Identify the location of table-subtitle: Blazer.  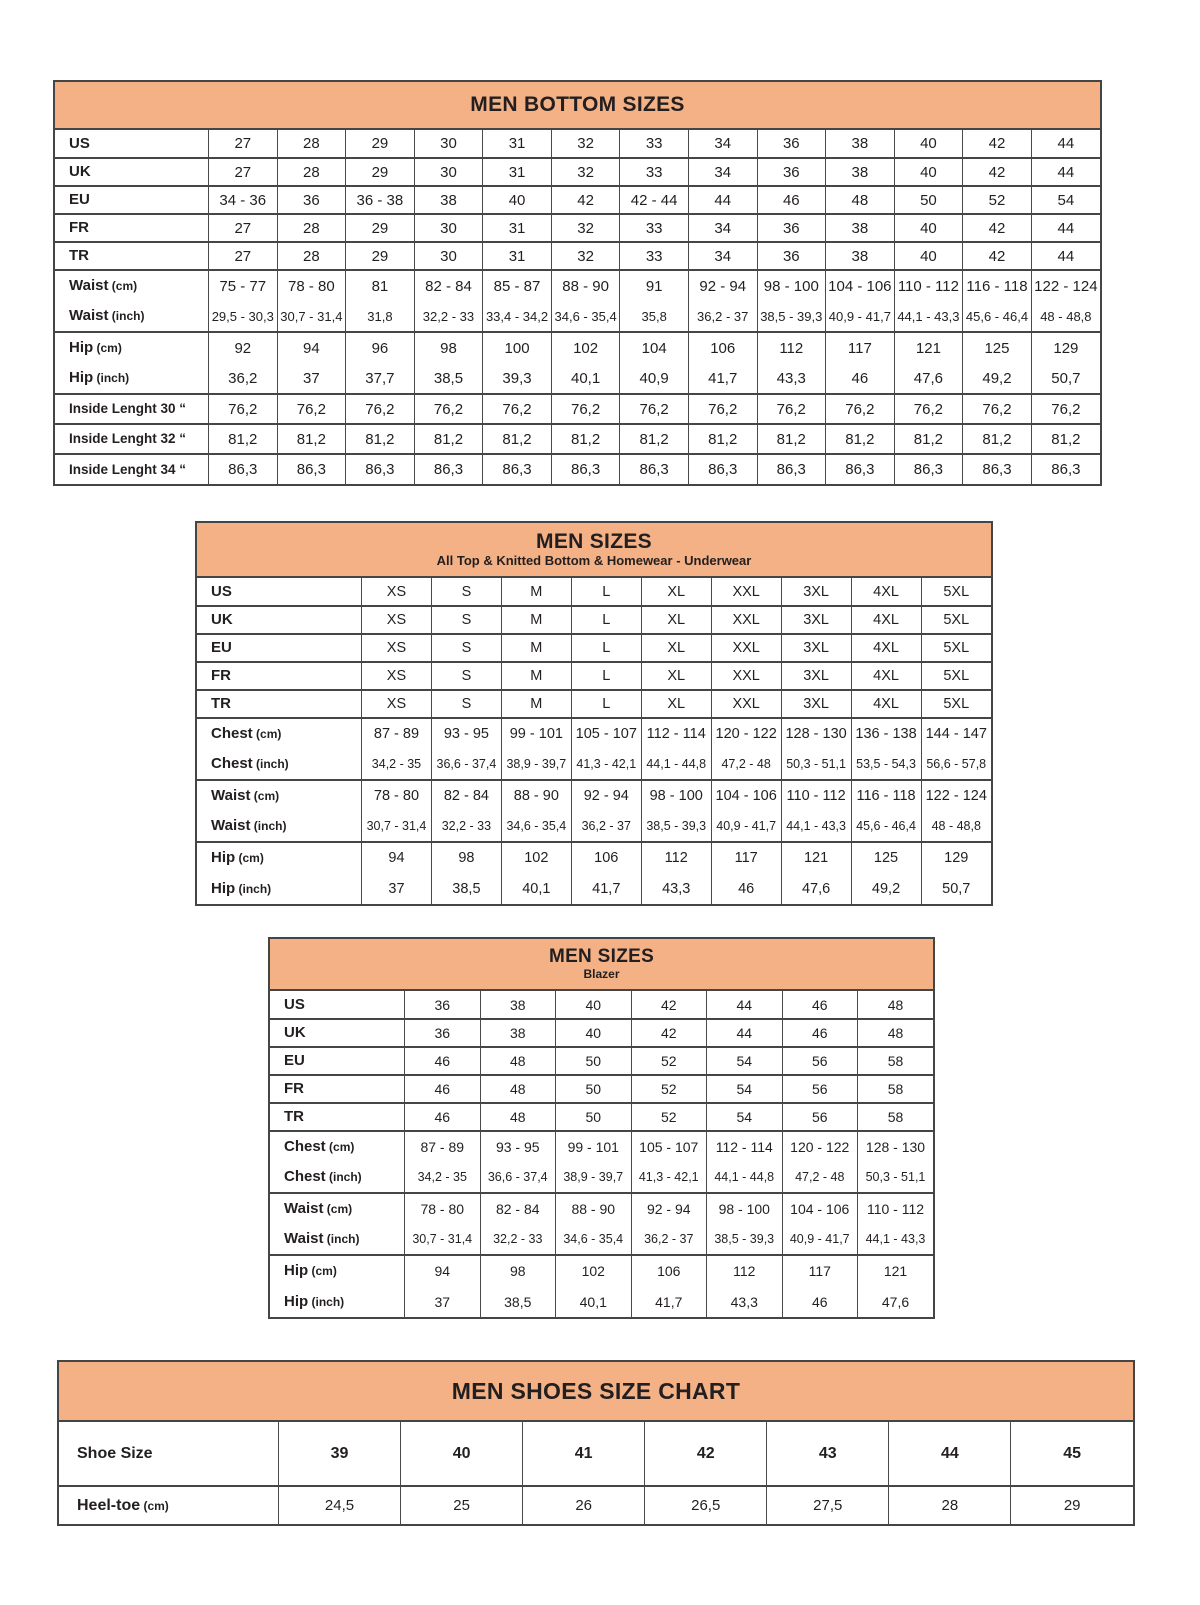
(601, 974).